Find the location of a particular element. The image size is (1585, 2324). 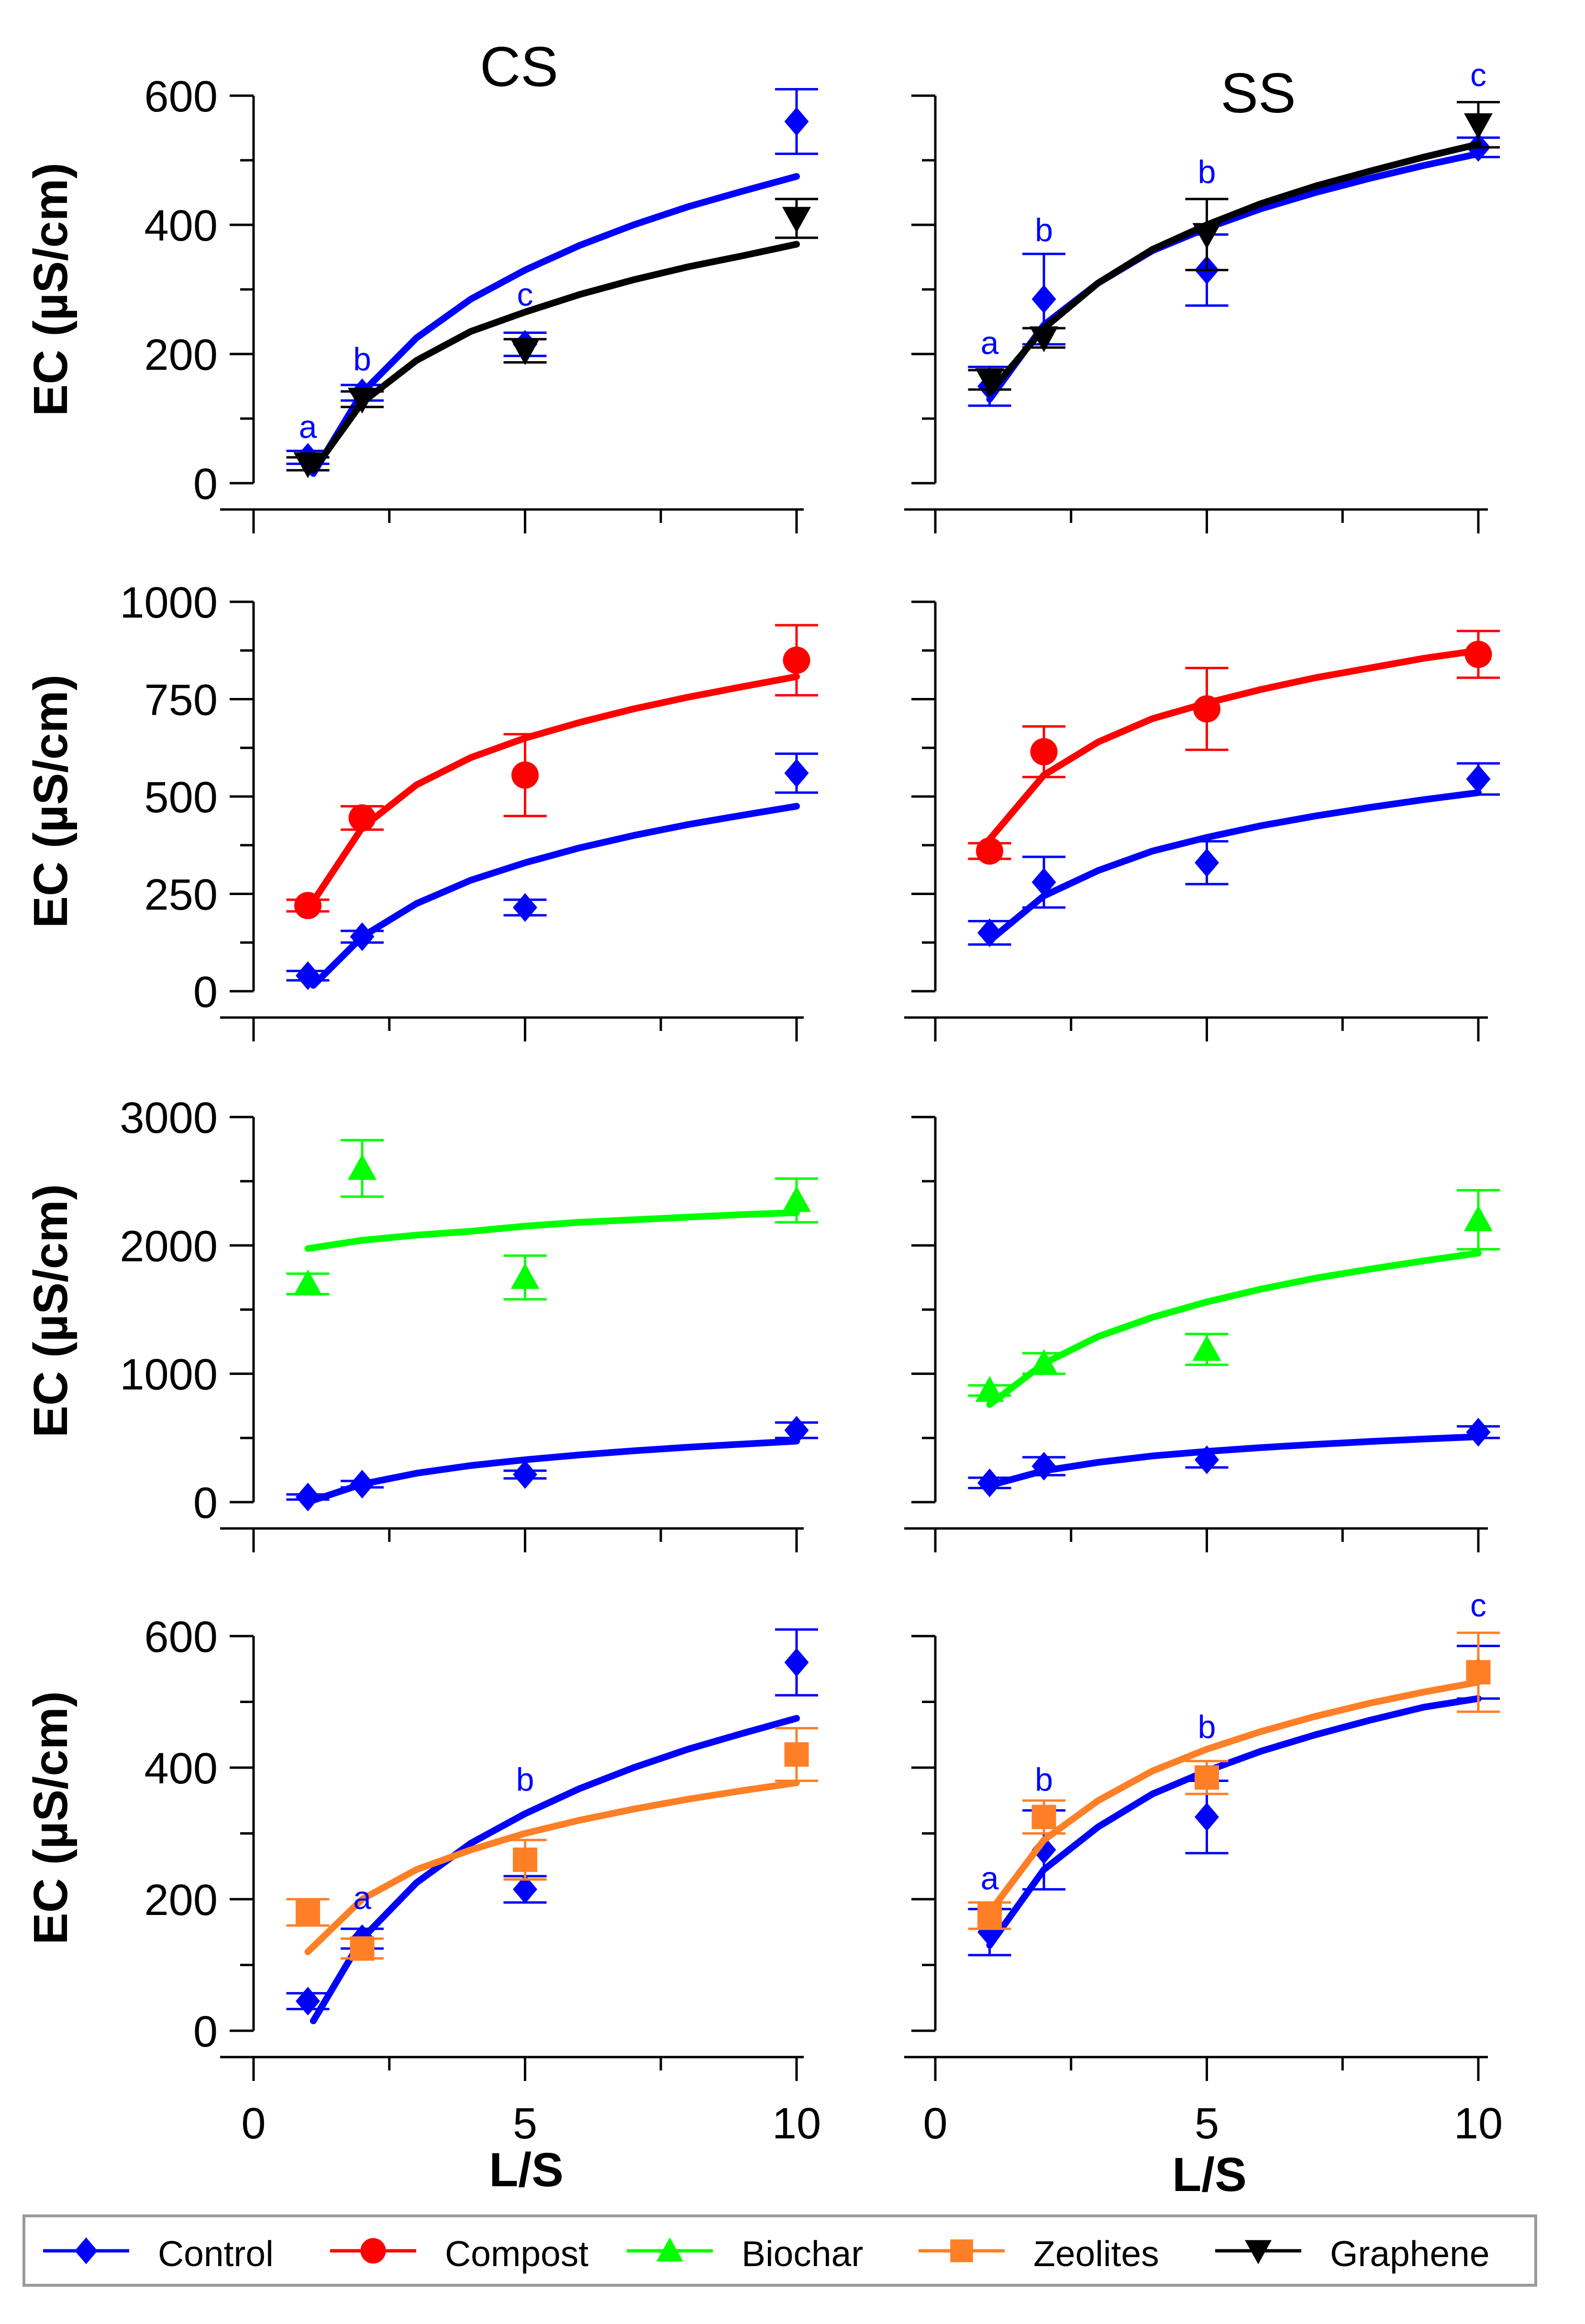

y-axis-label-row-2: EC (µS/cm) is located at coordinates (51, 801).